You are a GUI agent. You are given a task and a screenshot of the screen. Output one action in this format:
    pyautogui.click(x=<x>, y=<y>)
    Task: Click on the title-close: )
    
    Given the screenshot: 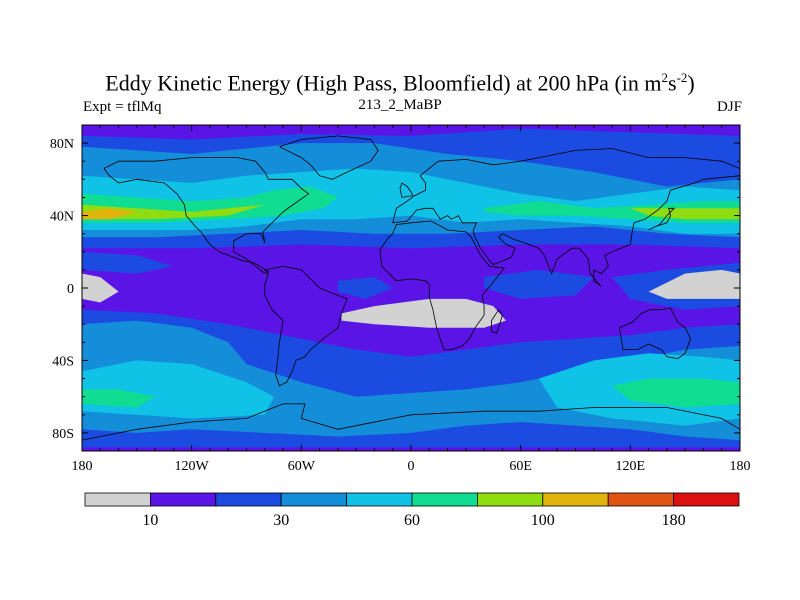 What is the action you would take?
    pyautogui.click(x=691, y=83)
    